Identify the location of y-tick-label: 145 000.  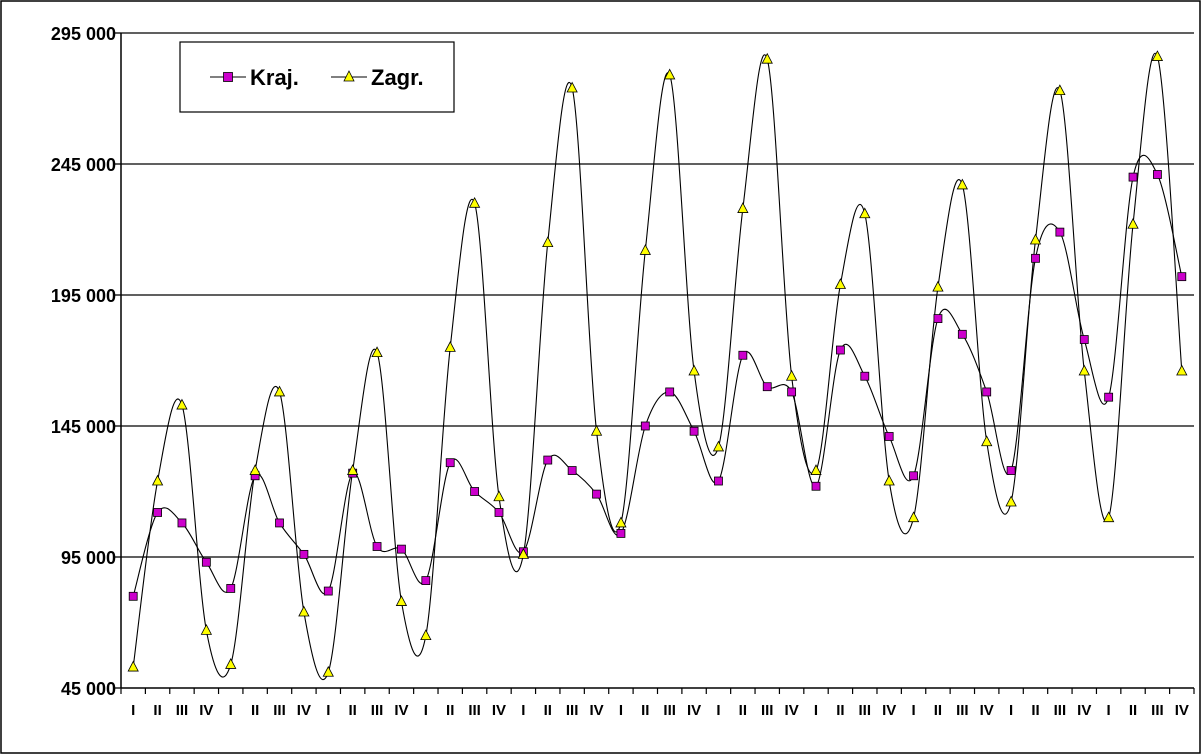
(83, 427).